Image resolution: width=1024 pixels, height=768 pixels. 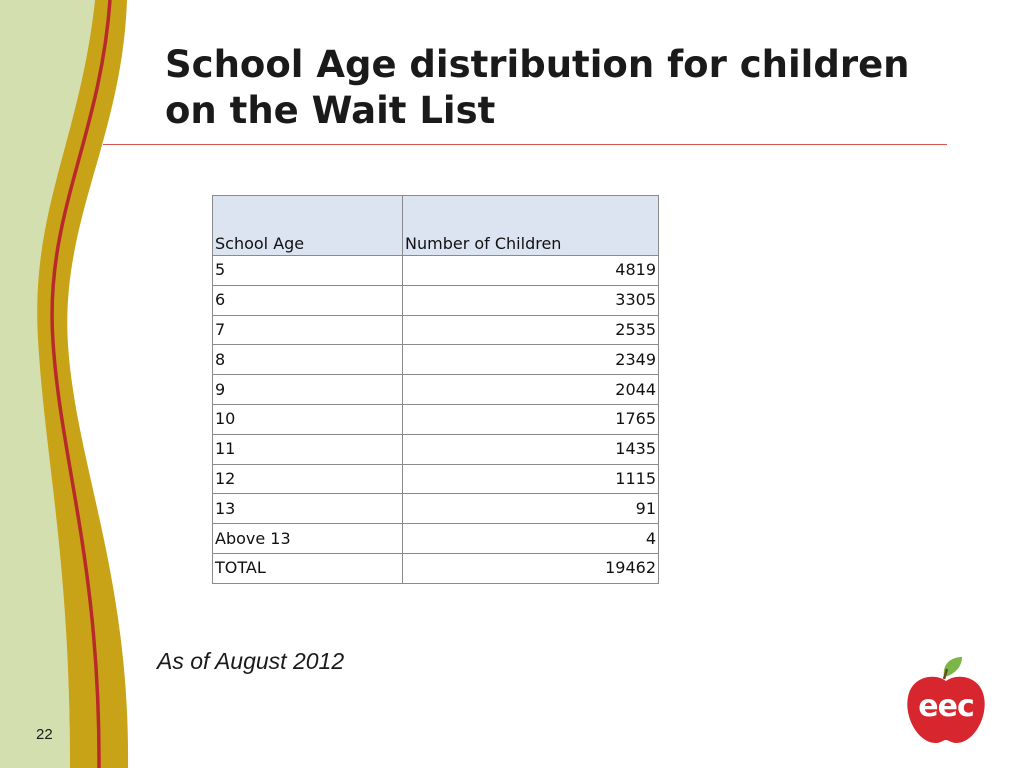 I want to click on table-row: 8 2349, so click(x=435, y=360).